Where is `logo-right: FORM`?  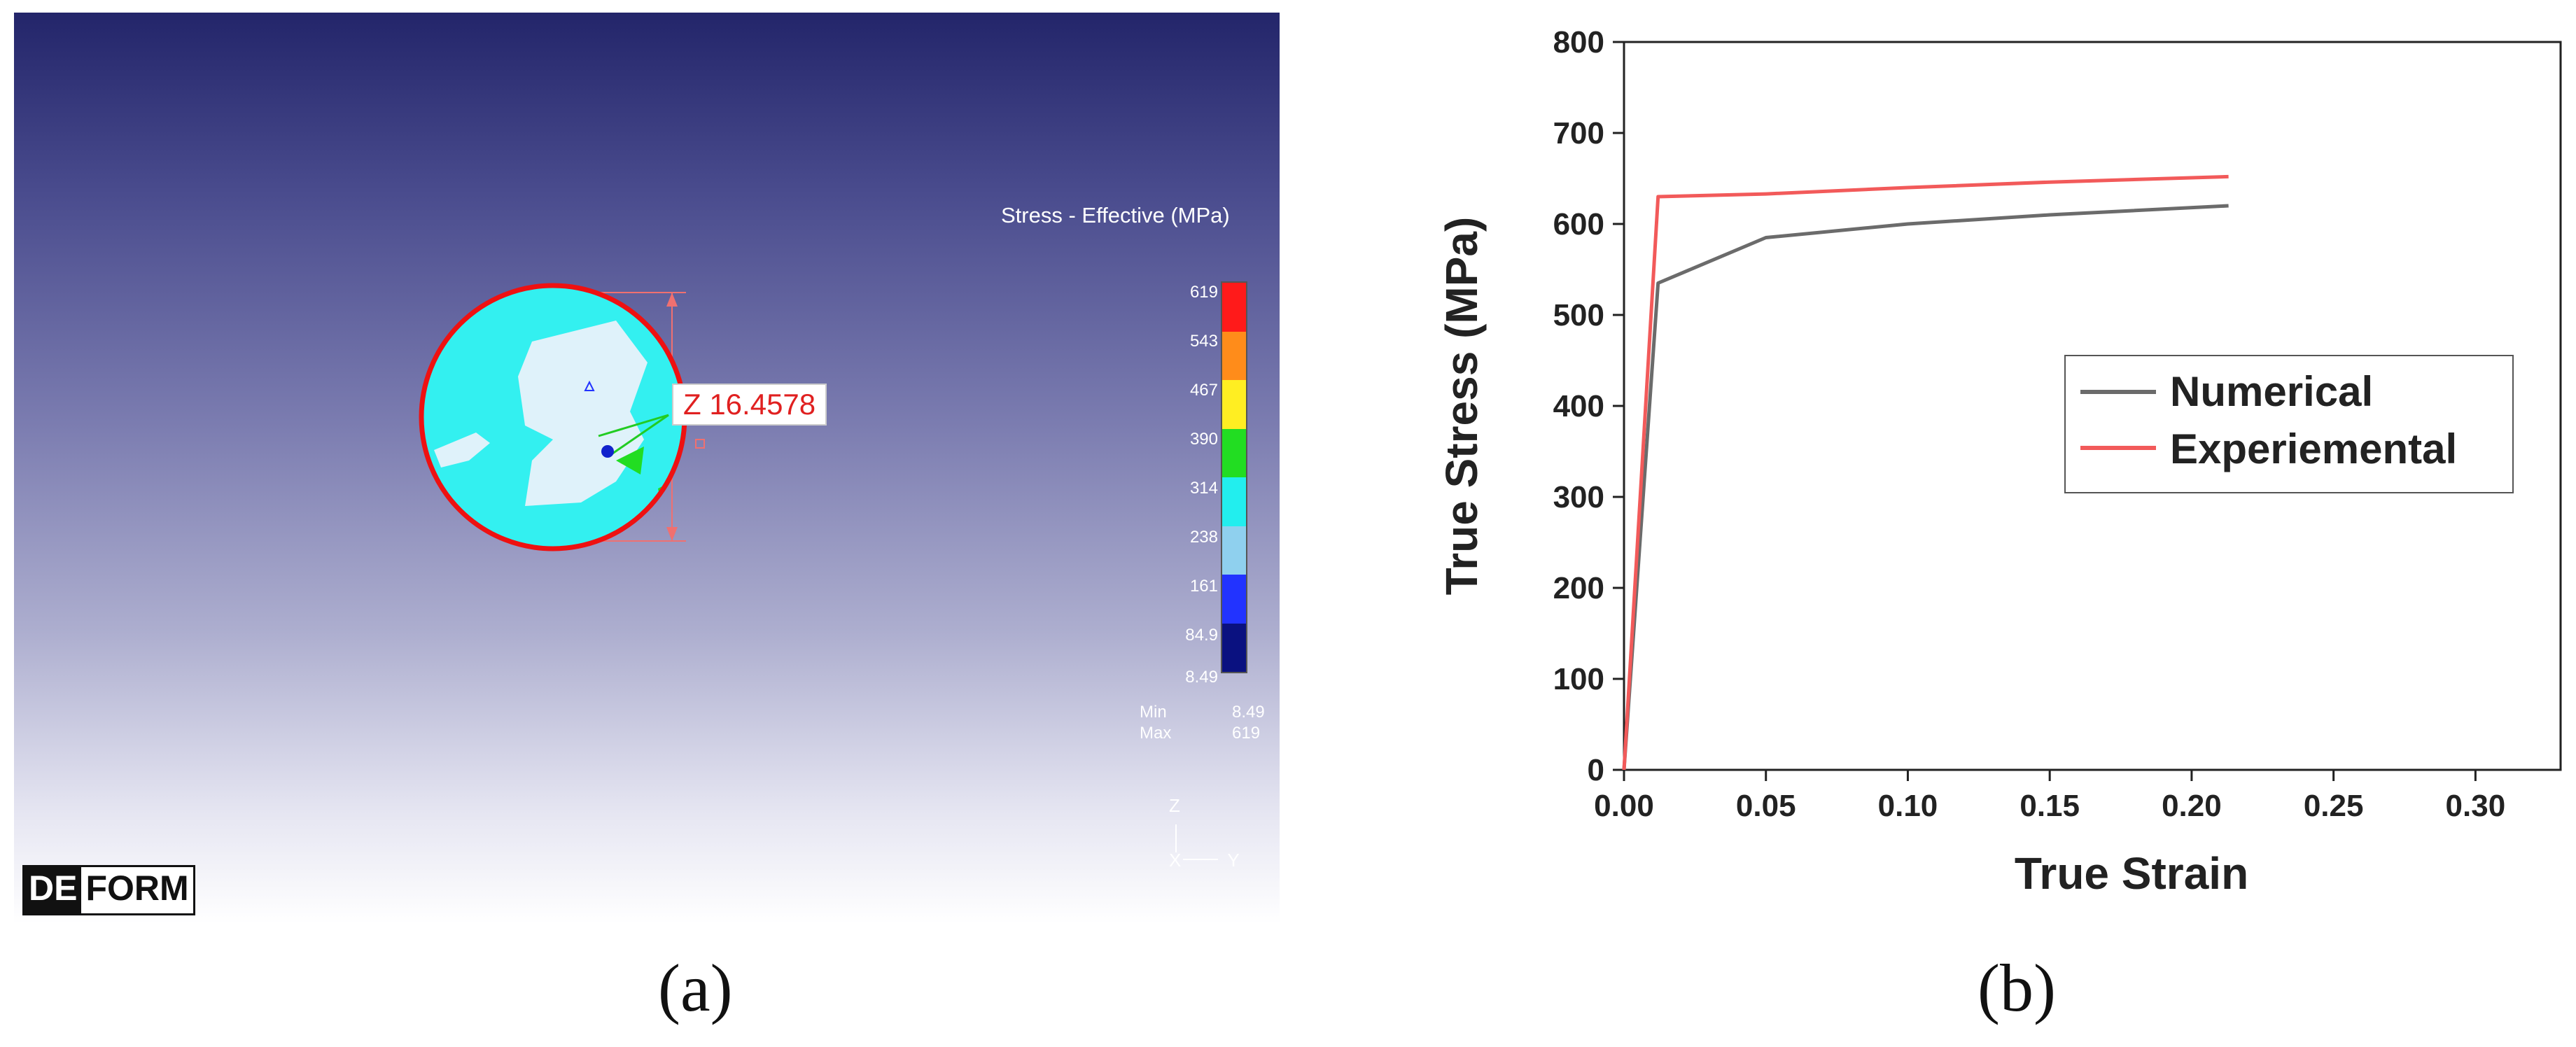 logo-right: FORM is located at coordinates (137, 890).